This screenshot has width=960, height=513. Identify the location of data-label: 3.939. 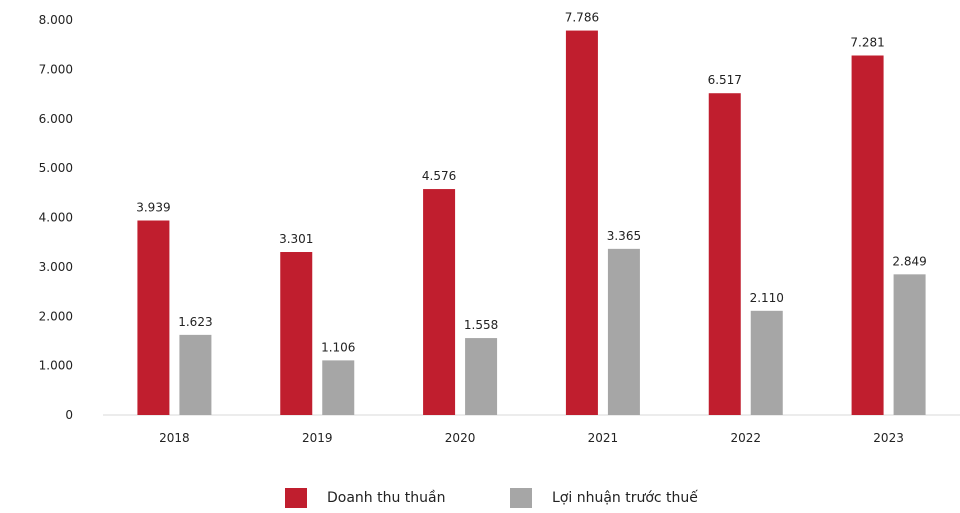
(153, 208).